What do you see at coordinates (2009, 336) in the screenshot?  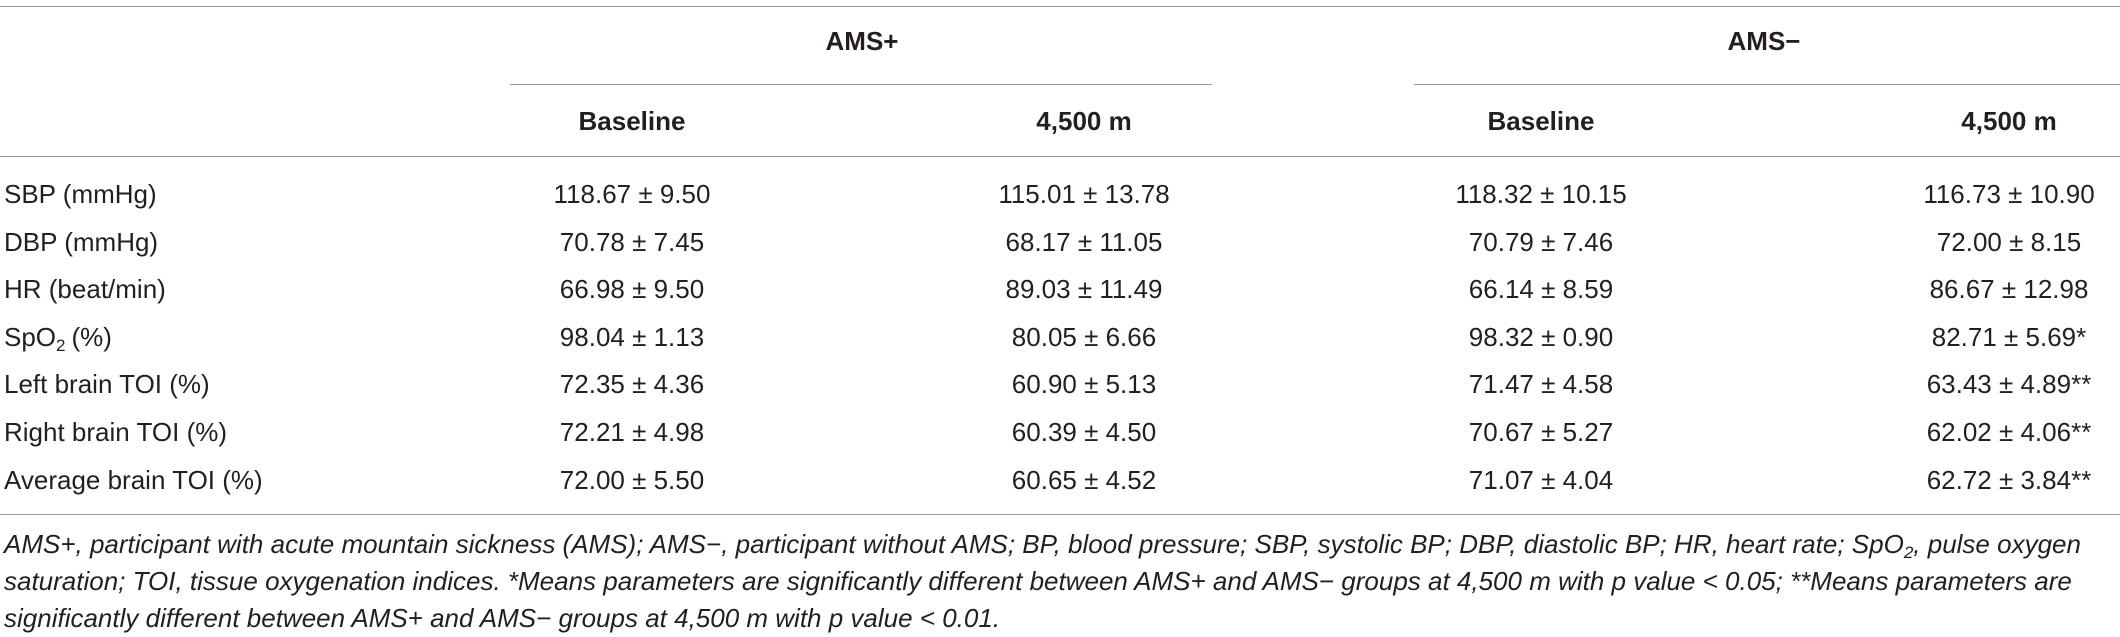 I see `cell: 82.71 ± 5.69*` at bounding box center [2009, 336].